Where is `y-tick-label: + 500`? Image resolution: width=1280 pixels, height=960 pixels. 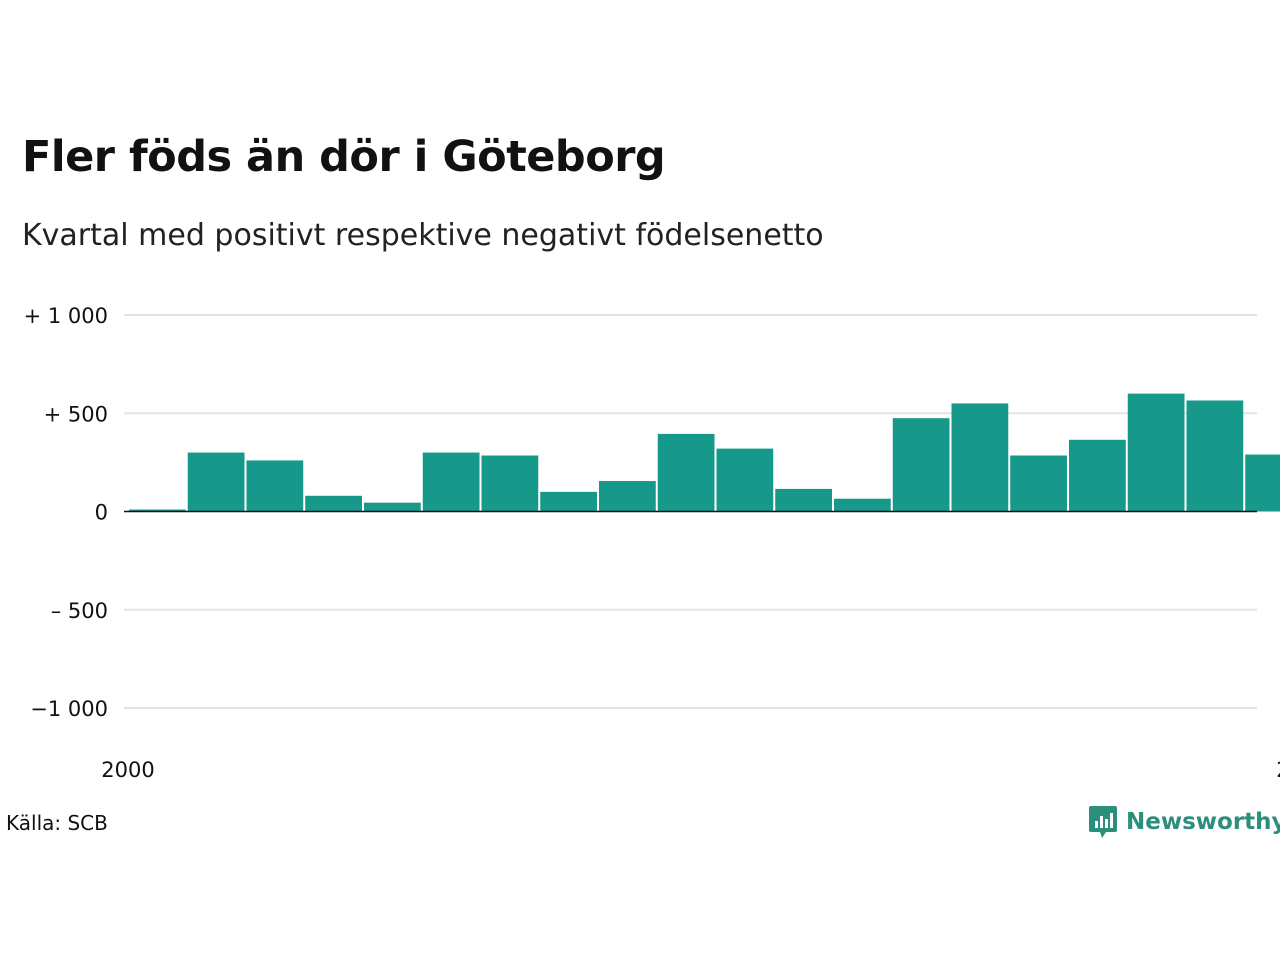 y-tick-label: + 500 is located at coordinates (76, 414).